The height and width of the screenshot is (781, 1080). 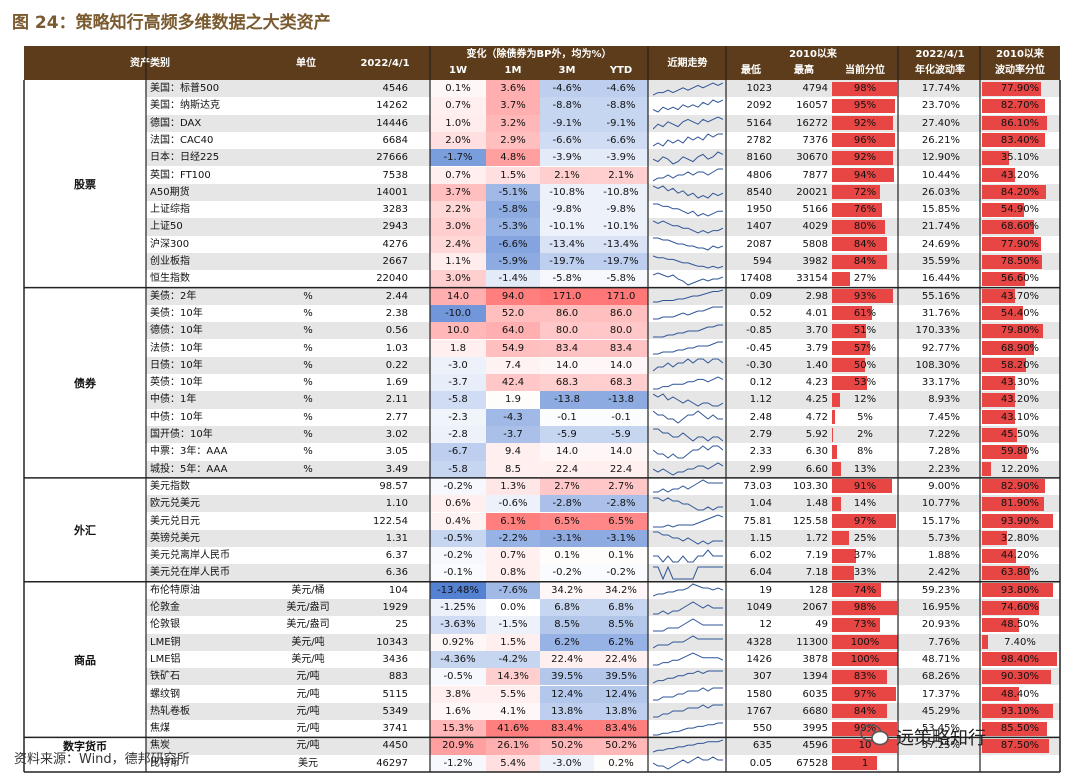 I want to click on change-m1: 8.5, so click(x=513, y=469).